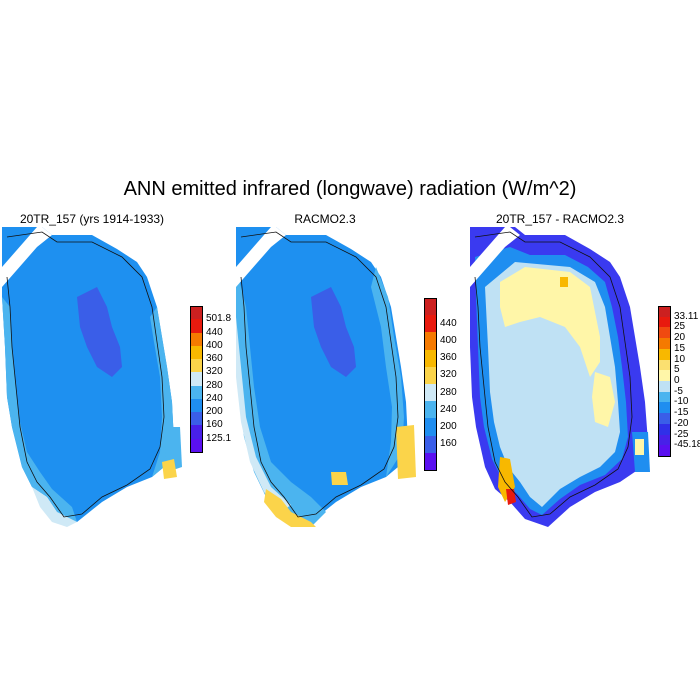 The width and height of the screenshot is (700, 700). I want to click on colorbar-2-label: 200, so click(448, 426).